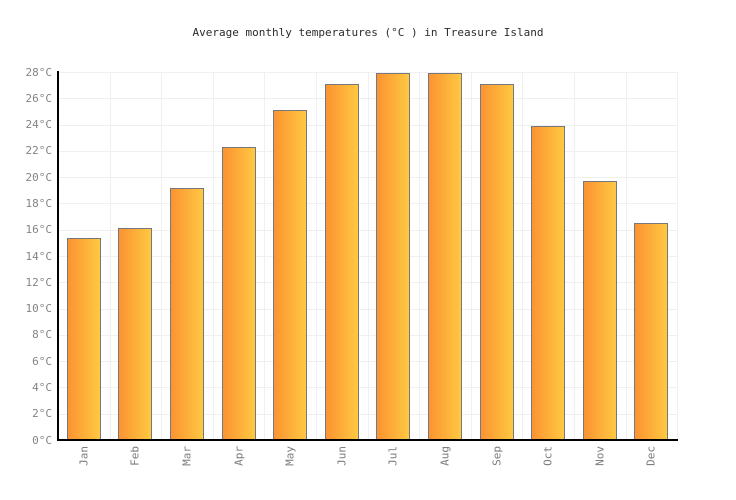 The height and width of the screenshot is (500, 736). What do you see at coordinates (42, 414) in the screenshot?
I see `y-tick-label: 2°C` at bounding box center [42, 414].